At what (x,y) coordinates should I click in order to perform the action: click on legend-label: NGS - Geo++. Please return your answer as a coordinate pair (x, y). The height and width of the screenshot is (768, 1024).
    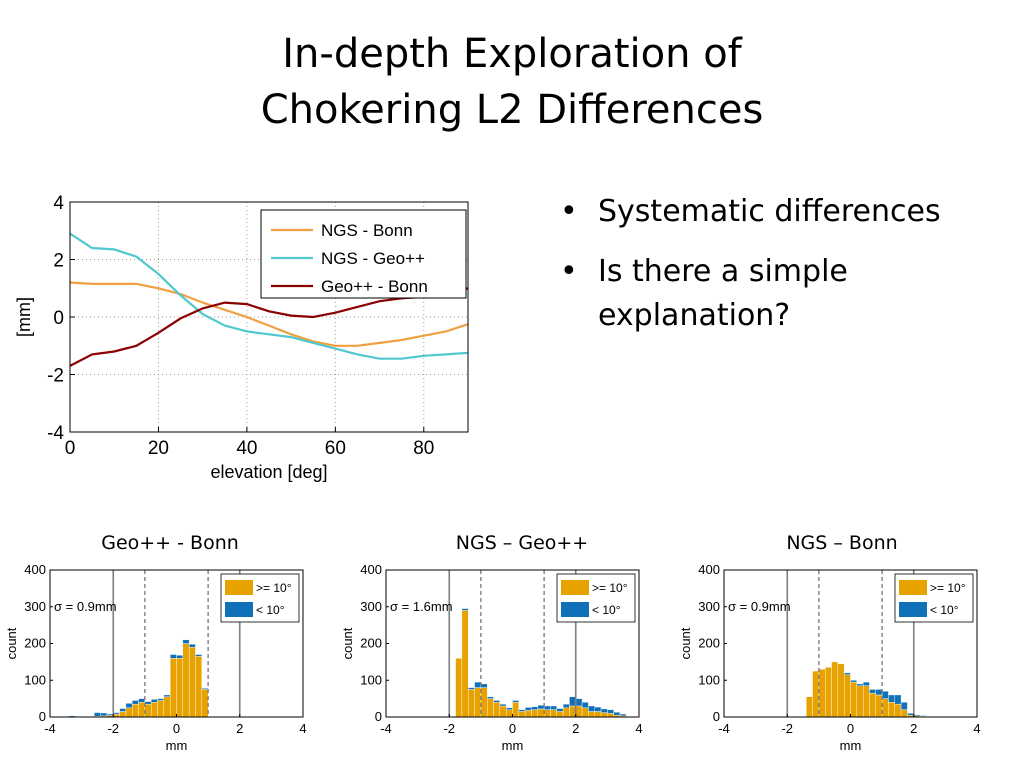
    Looking at the image, I should click on (373, 258).